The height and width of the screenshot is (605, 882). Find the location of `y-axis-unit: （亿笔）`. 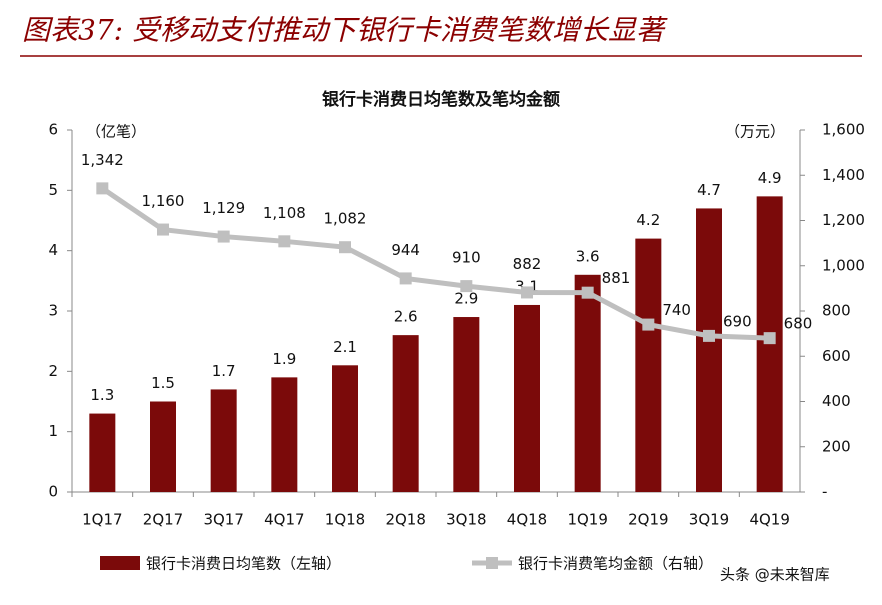

y-axis-unit: （亿笔） is located at coordinates (116, 132).